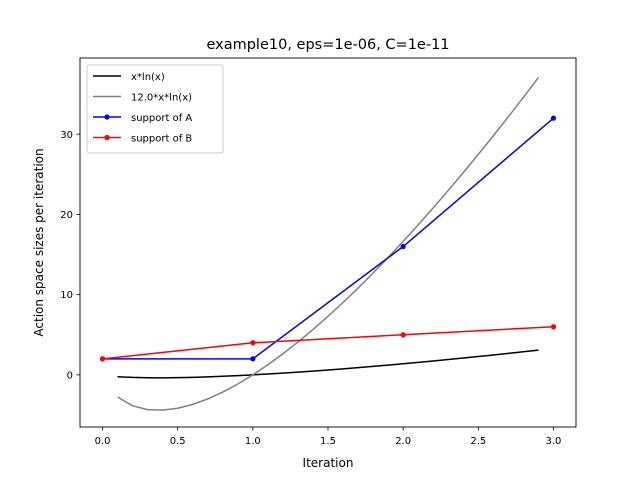 Image resolution: width=640 pixels, height=480 pixels. What do you see at coordinates (403, 441) in the screenshot?
I see `x-tick-label: 2.0` at bounding box center [403, 441].